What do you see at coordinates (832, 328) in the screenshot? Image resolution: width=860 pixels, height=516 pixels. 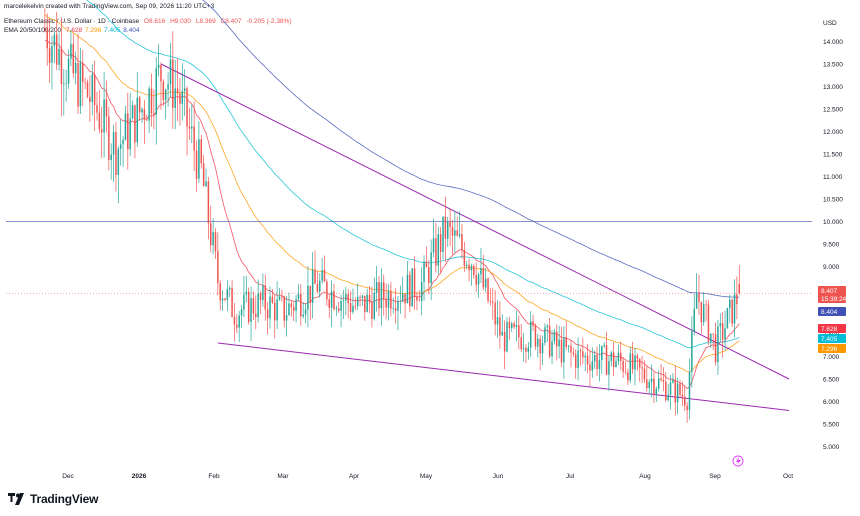 I see `ema20-tag: 7.628` at bounding box center [832, 328].